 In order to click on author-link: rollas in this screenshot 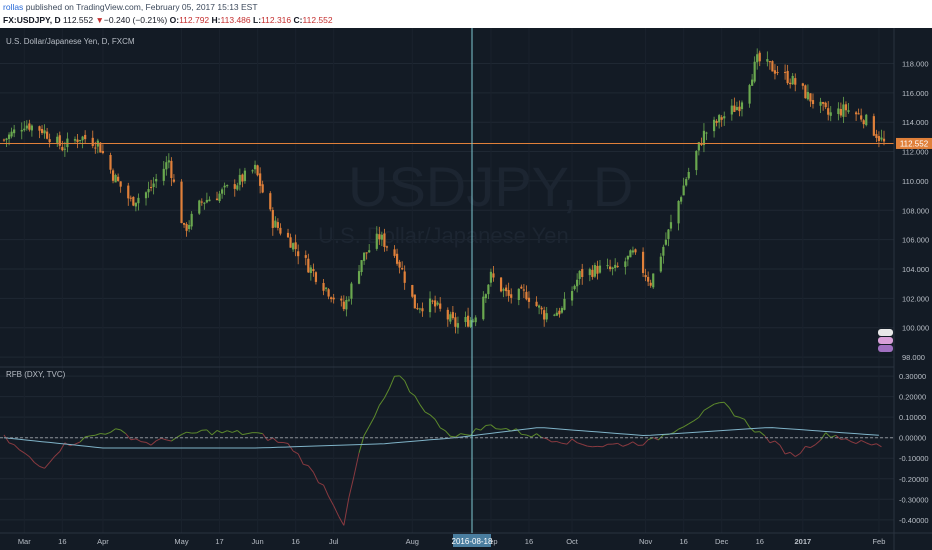, I will do `click(13, 7)`.